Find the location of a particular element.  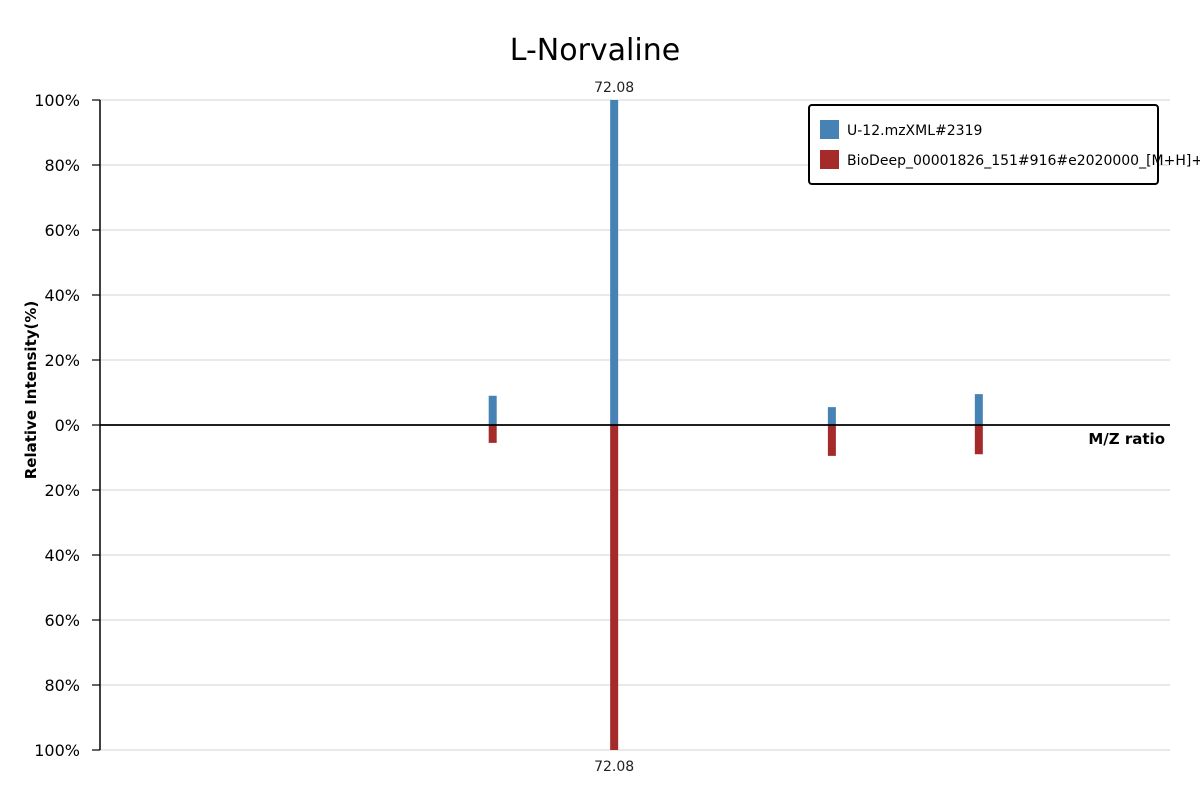

peak-labels: 72.08 72.08 is located at coordinates (614, 427).